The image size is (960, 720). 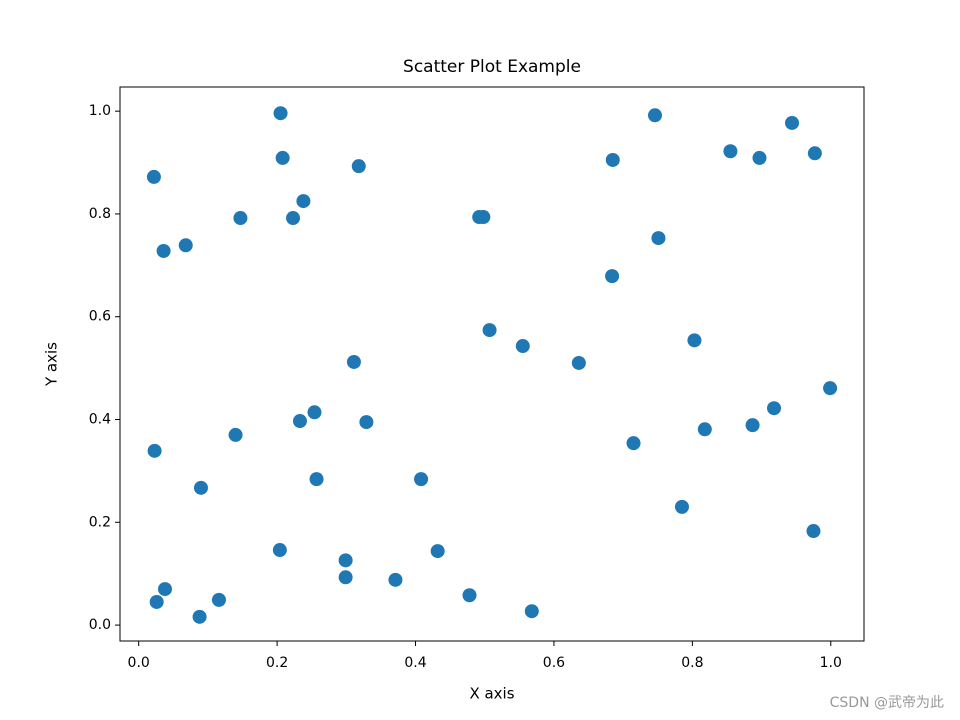 I want to click on x-tick-label: 1.0, so click(x=831, y=663).